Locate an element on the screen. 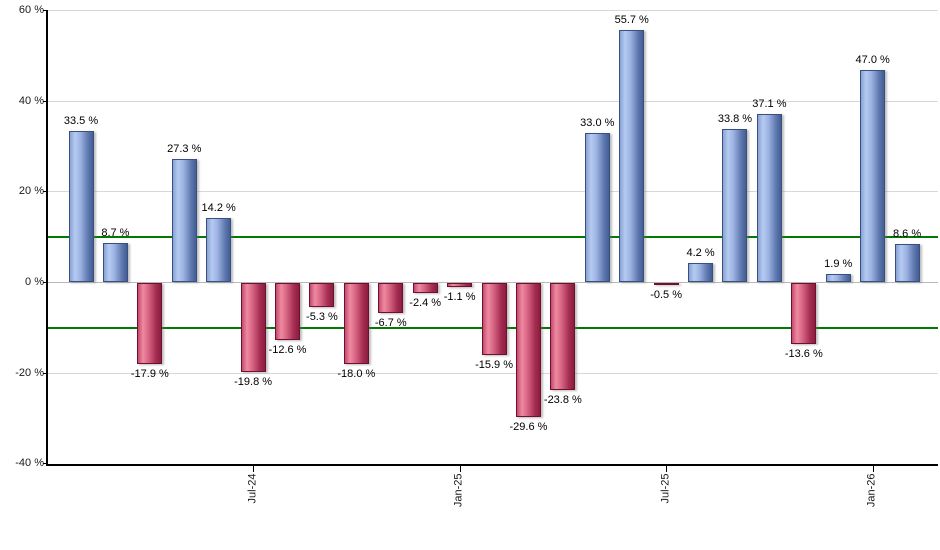 The width and height of the screenshot is (940, 550). bar-value-label: 4.2 % is located at coordinates (700, 253).